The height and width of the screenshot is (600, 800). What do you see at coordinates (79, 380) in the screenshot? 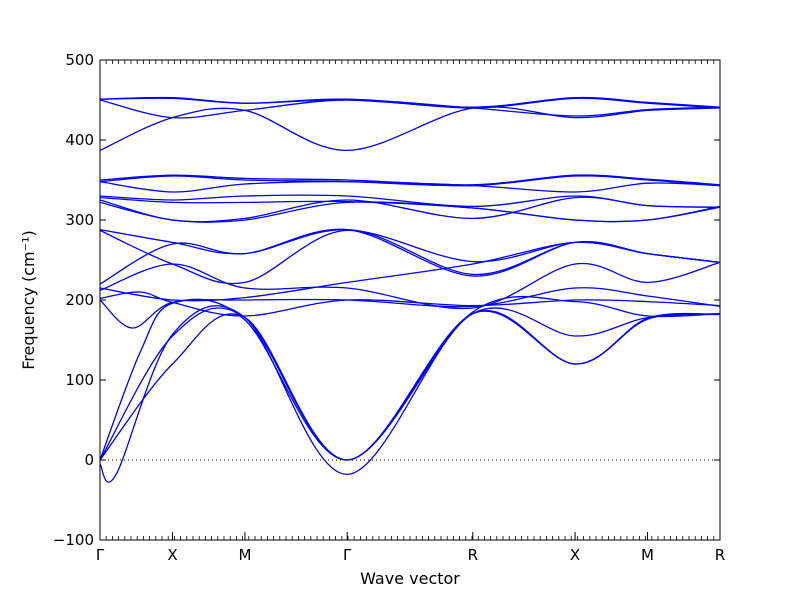
I see `y-tick-label: 100` at bounding box center [79, 380].